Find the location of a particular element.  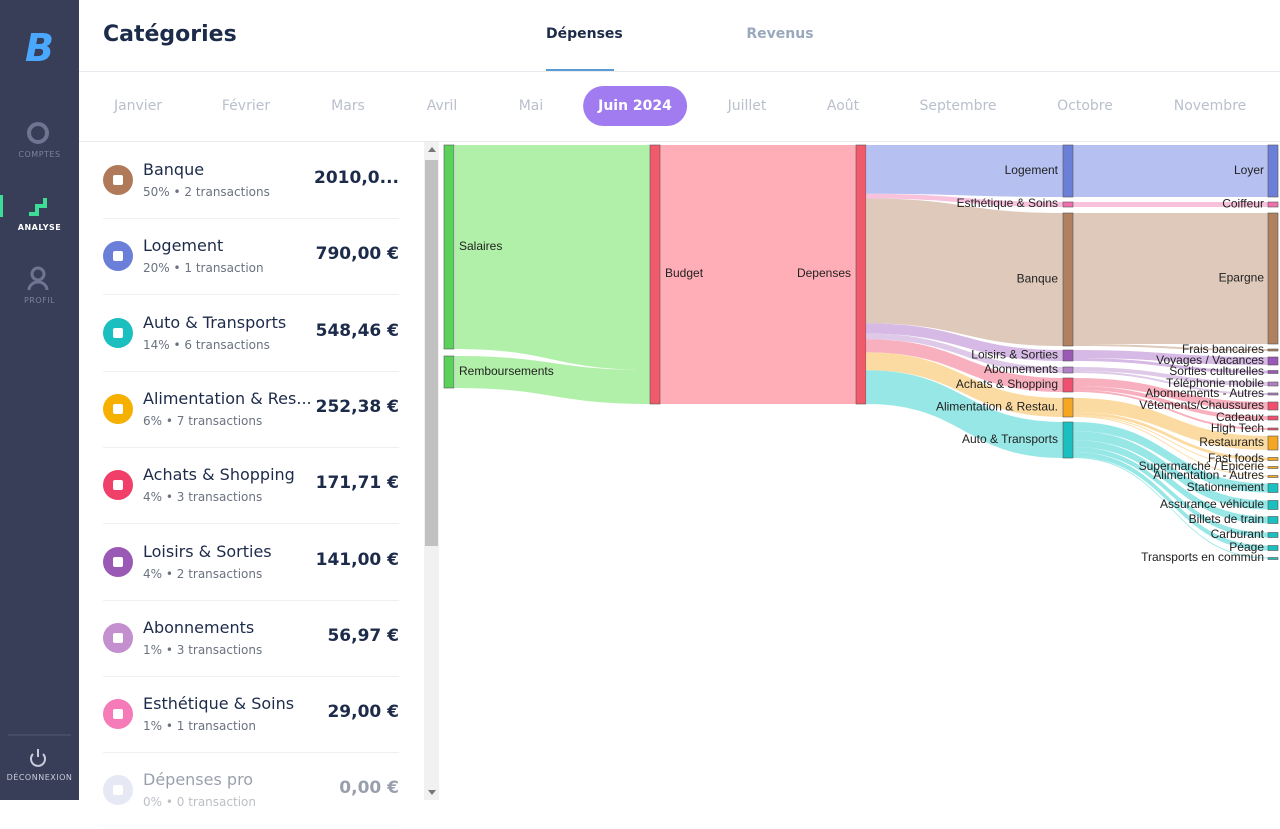

month-tab: Mai is located at coordinates (531, 106).